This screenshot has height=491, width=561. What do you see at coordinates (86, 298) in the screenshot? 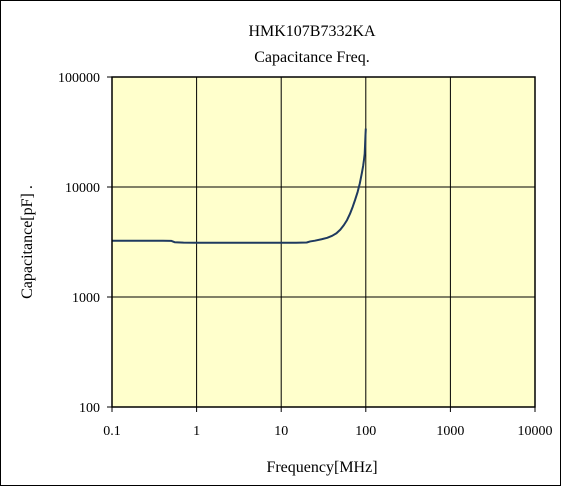
I see `y-tick-label: 1000` at bounding box center [86, 298].